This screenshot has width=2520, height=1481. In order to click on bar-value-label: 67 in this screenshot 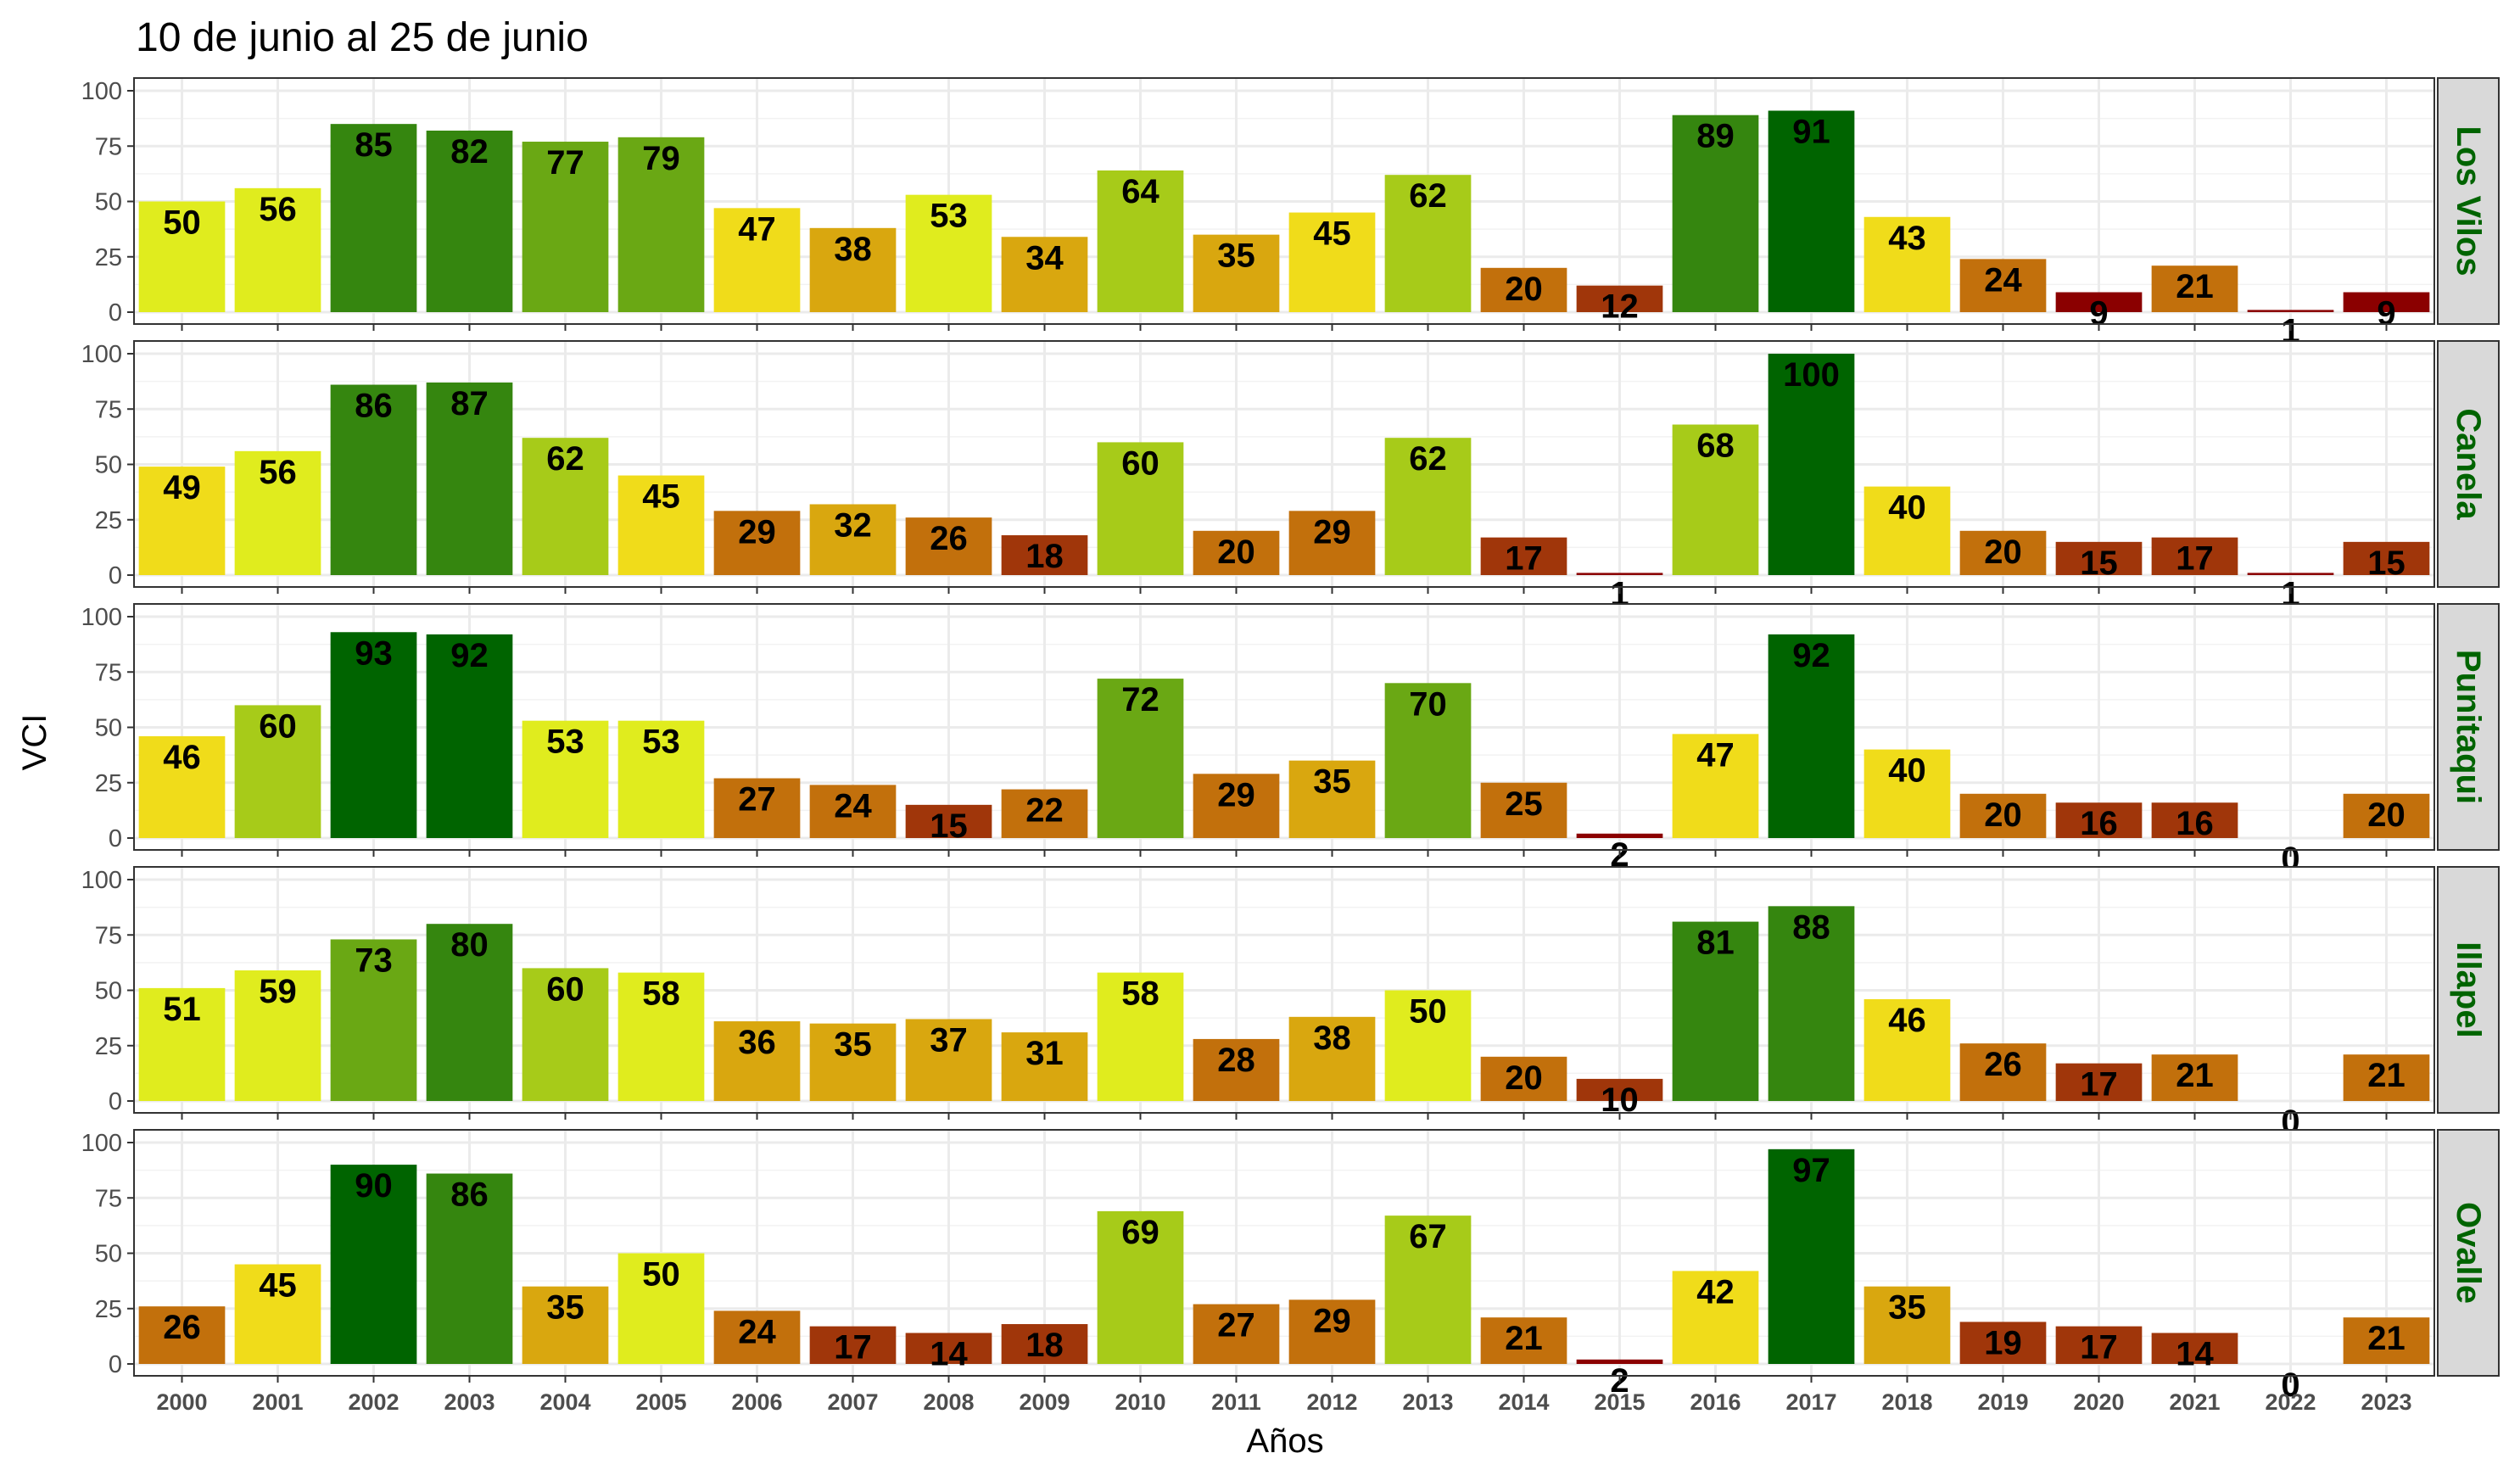, I will do `click(1428, 1236)`.